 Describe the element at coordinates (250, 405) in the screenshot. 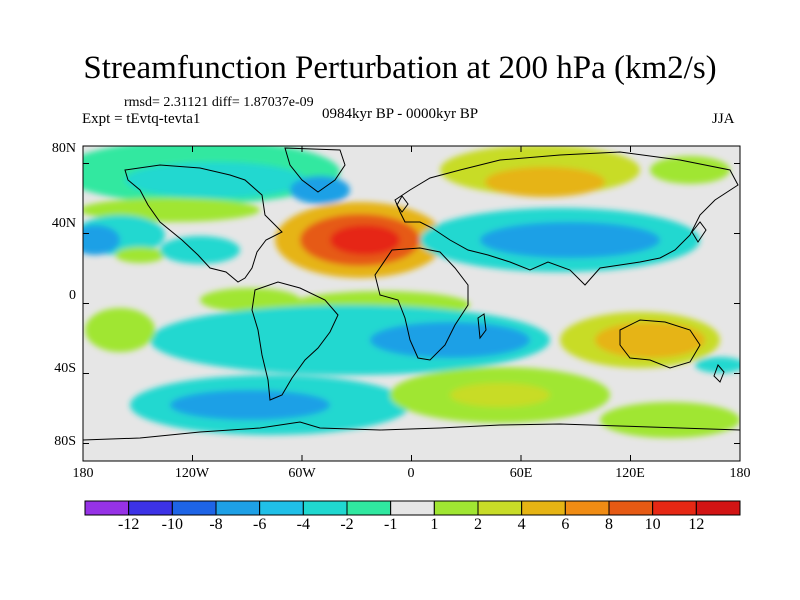

I see `contour-antarctic-core` at that location.